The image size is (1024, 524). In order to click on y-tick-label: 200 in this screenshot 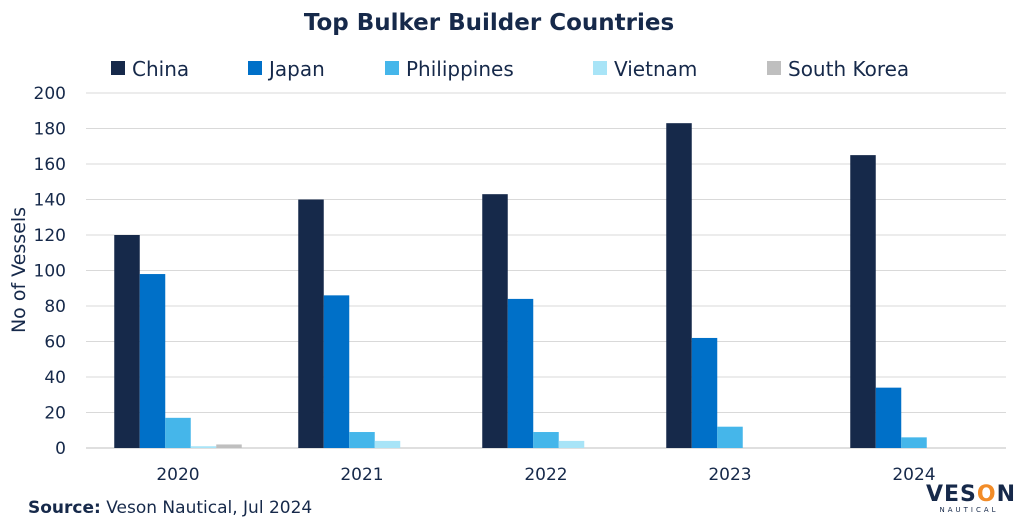, I will do `click(50, 94)`.